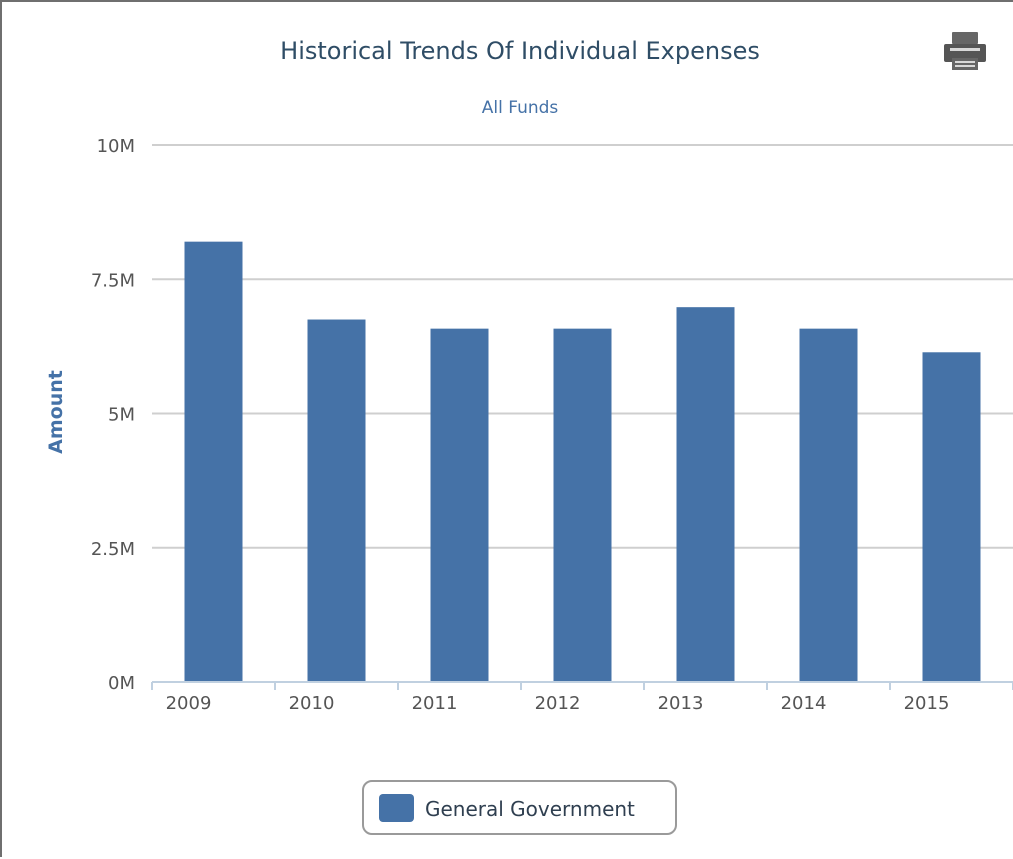 Image resolution: width=1013 pixels, height=859 pixels. Describe the element at coordinates (213, 461) in the screenshot. I see `bar-2009` at that location.